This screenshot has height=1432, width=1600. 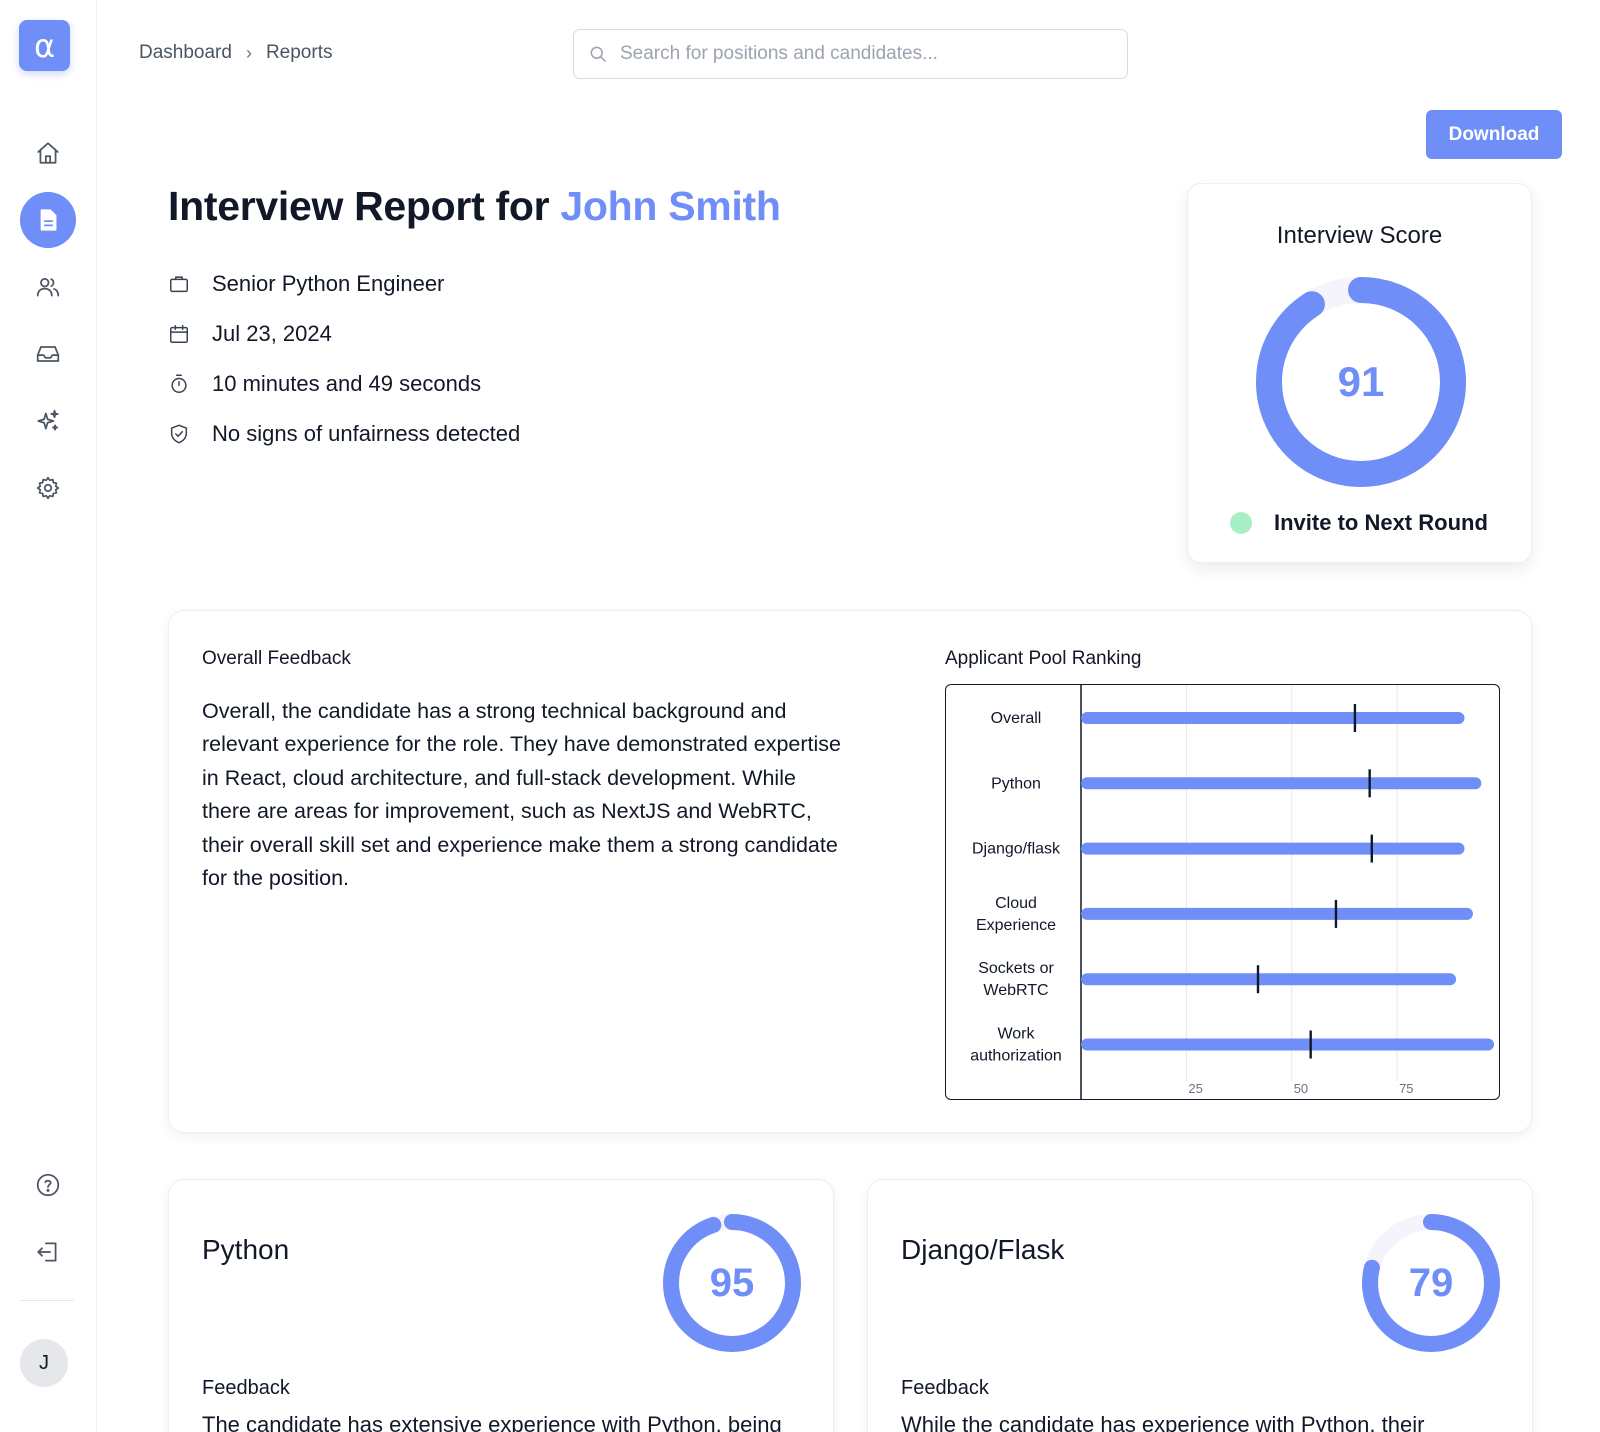 What do you see at coordinates (299, 52) in the screenshot?
I see `breadcrumb-reports: Reports` at bounding box center [299, 52].